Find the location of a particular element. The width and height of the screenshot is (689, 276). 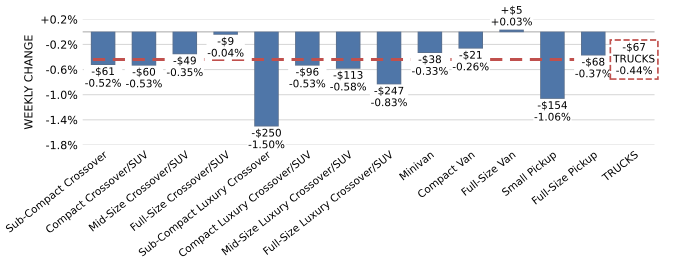

y-tick-label: -1.8% is located at coordinates (62, 145).